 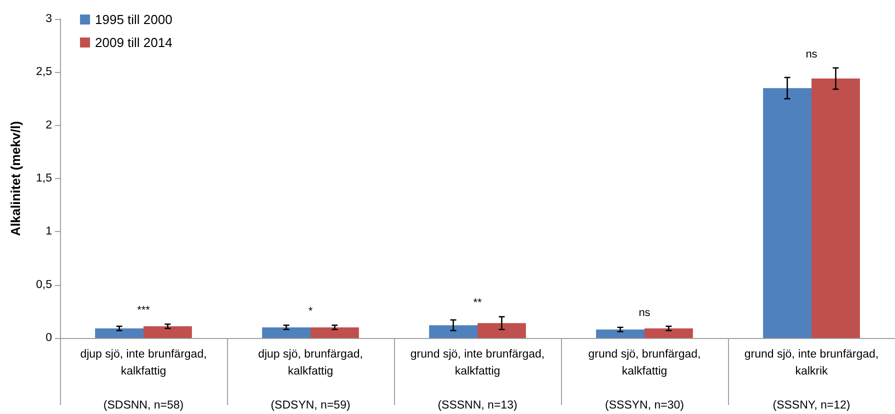 I want to click on y-tick-label: 1,5, so click(x=44, y=178).